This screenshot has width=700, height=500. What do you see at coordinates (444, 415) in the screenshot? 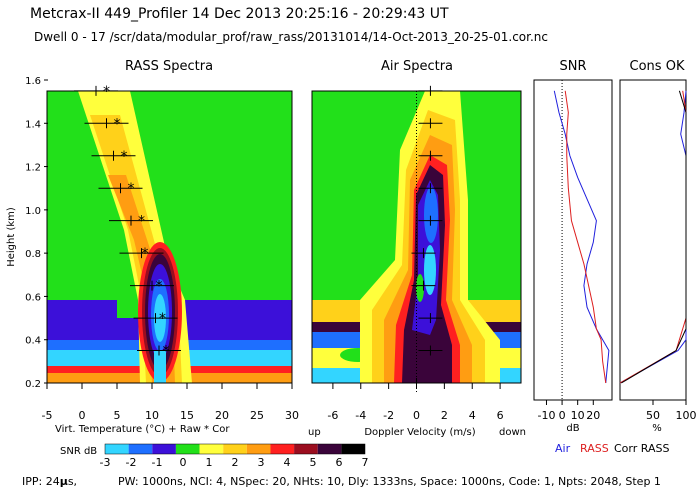
I see `air-x-tick-label: 2` at bounding box center [444, 415].